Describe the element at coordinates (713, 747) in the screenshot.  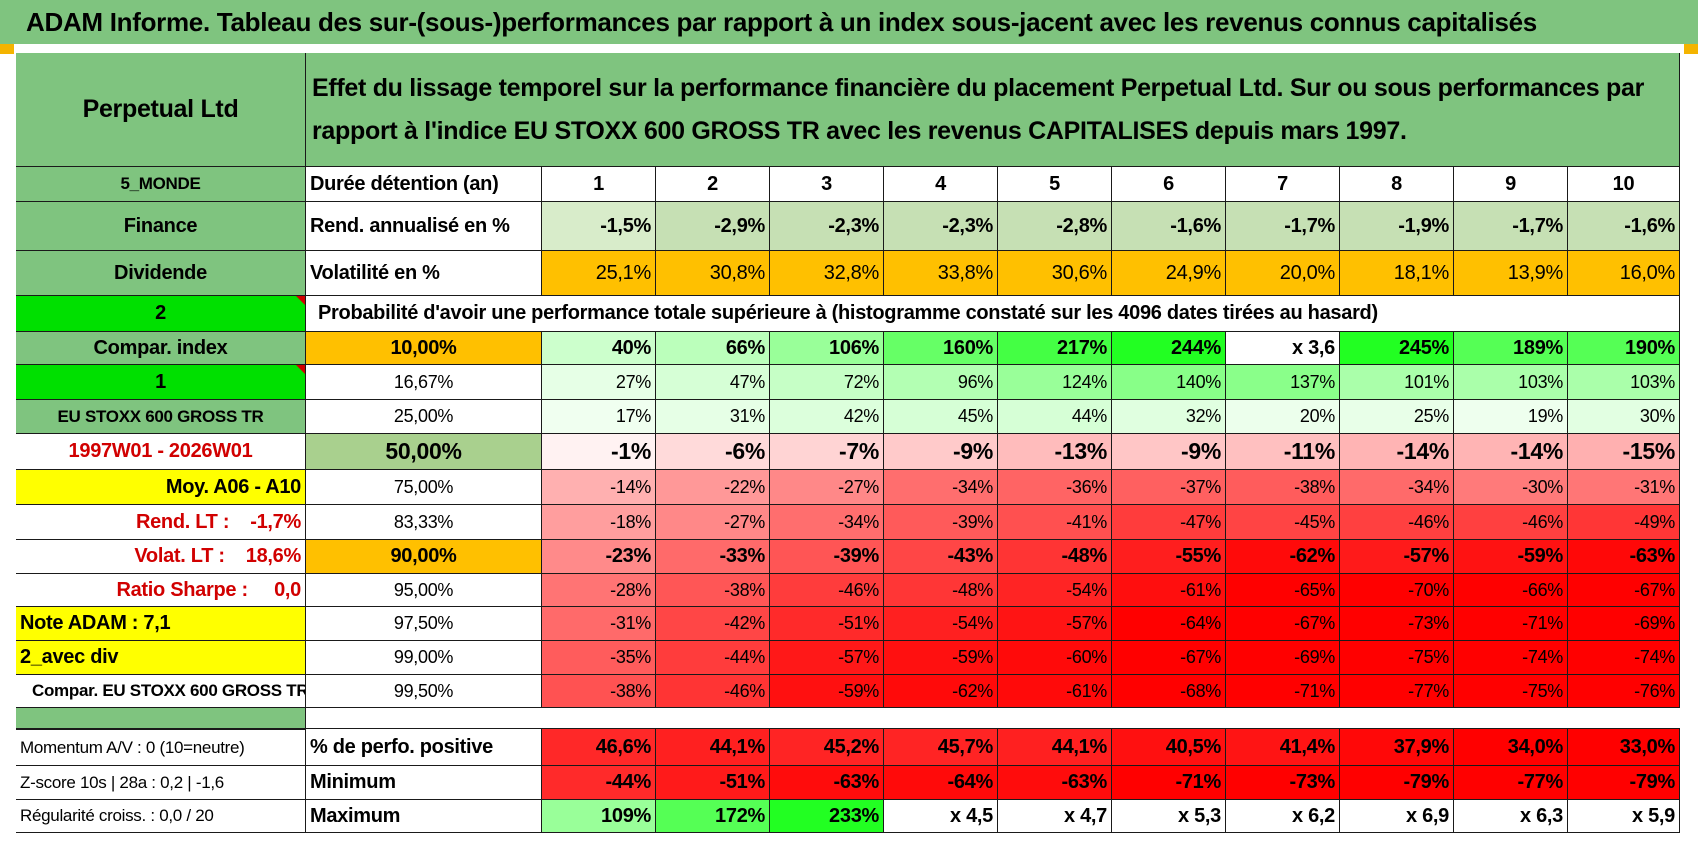
I see `stat-cell-pos: 44,1%` at that location.